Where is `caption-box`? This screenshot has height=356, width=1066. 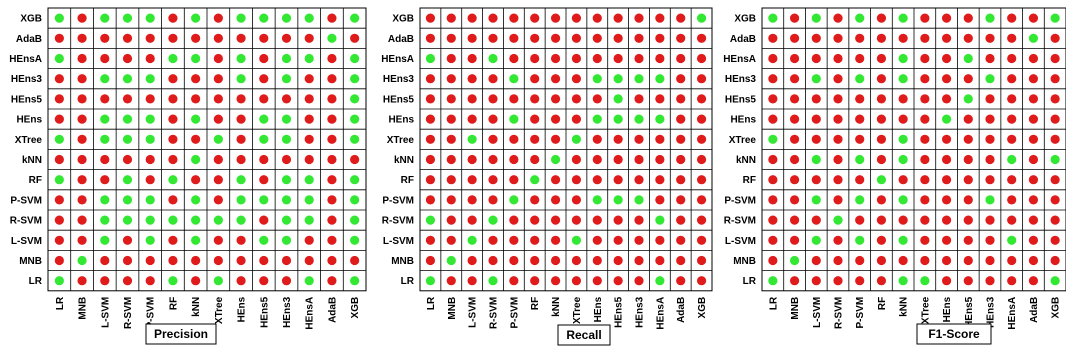
caption-box is located at coordinates (181, 334).